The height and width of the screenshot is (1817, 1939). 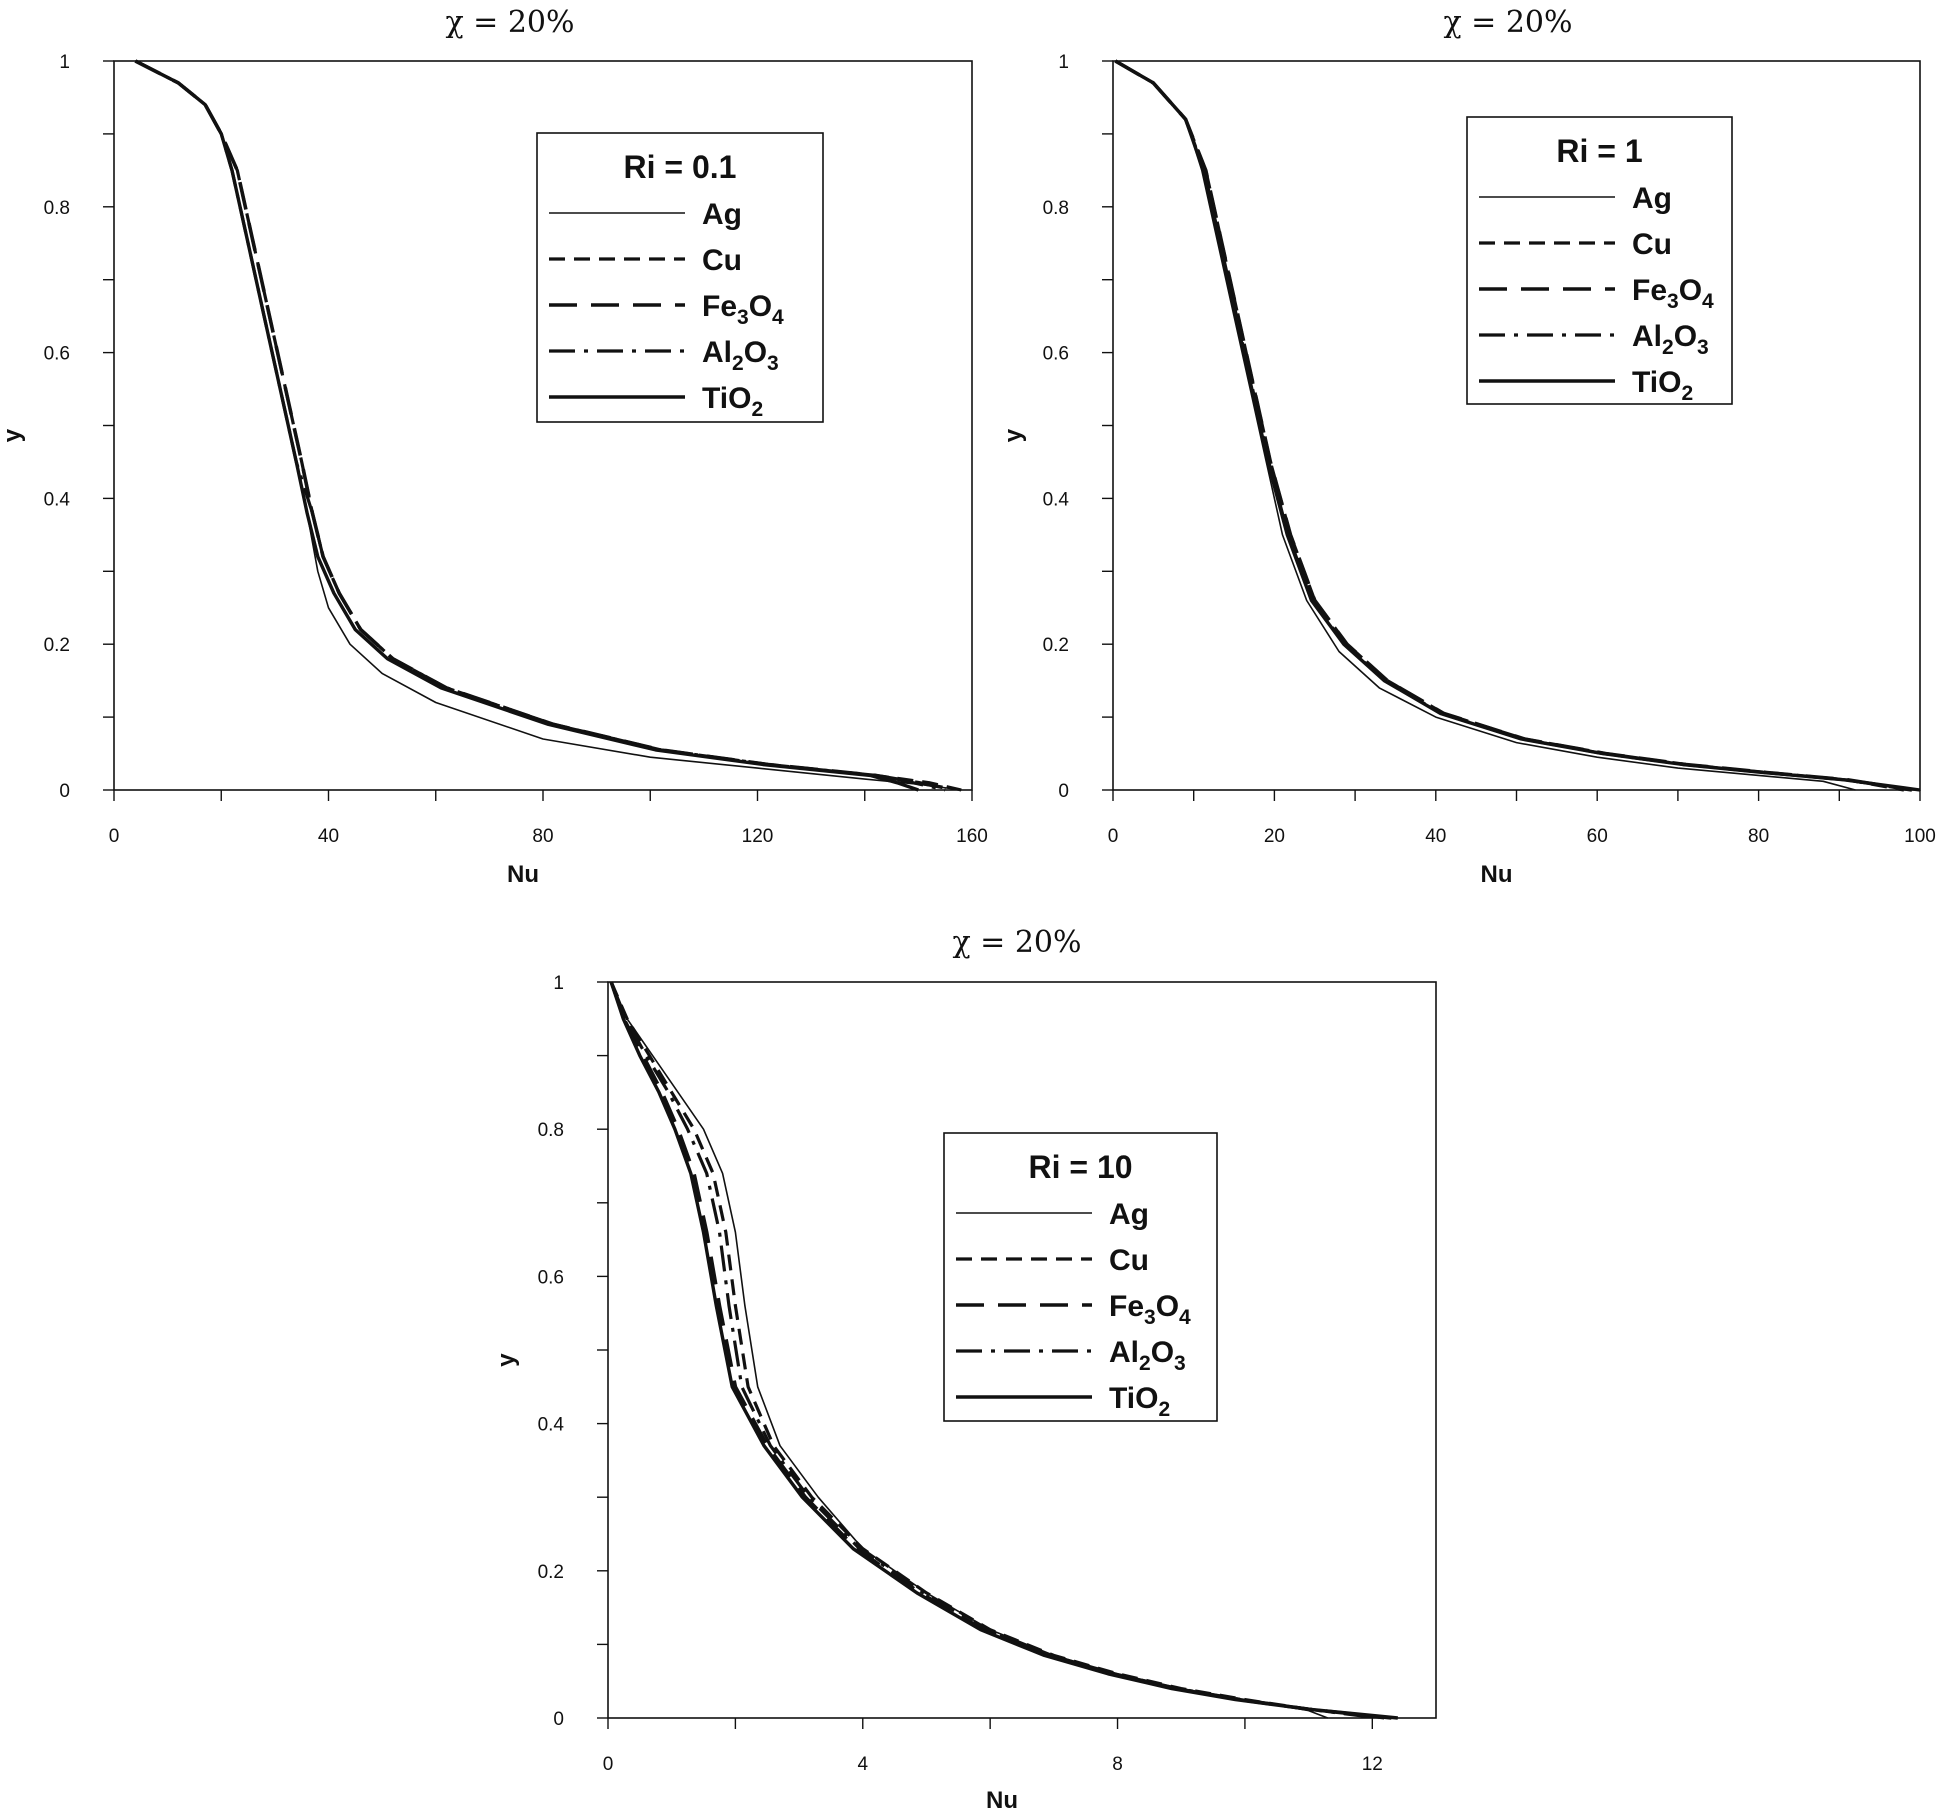 What do you see at coordinates (1080, 1167) in the screenshot?
I see `legend-title: Ri = 10` at bounding box center [1080, 1167].